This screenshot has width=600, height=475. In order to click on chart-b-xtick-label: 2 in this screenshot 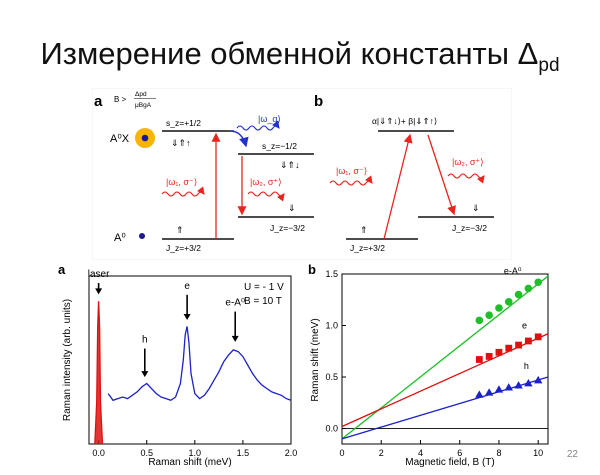, I will do `click(381, 453)`.